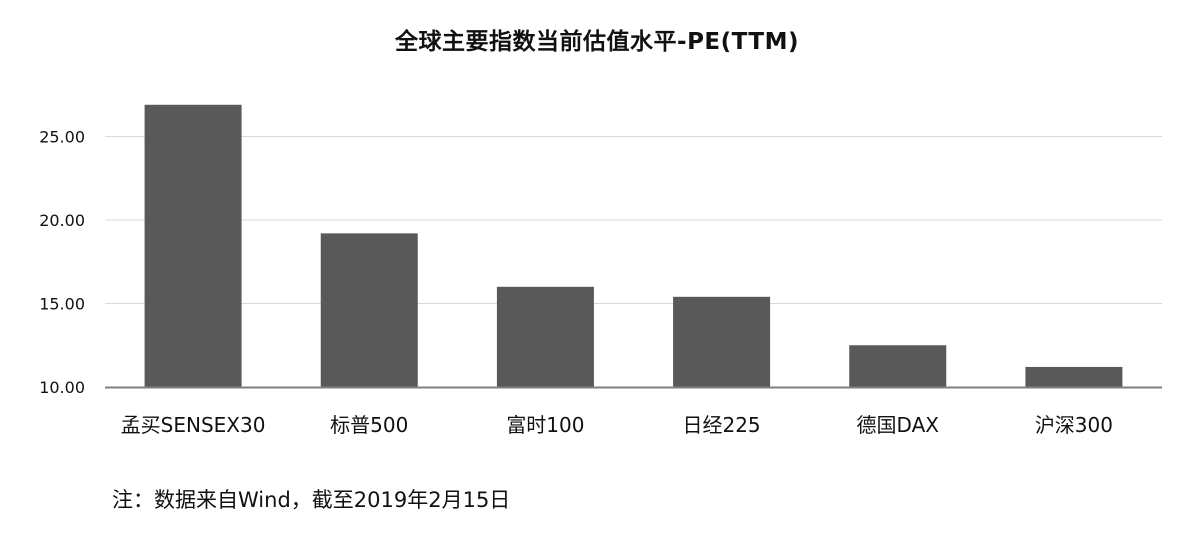 The image size is (1194, 536). What do you see at coordinates (62, 263) in the screenshot?
I see `y-tick-labels: 10.00 15.00 20.00 25.00` at bounding box center [62, 263].